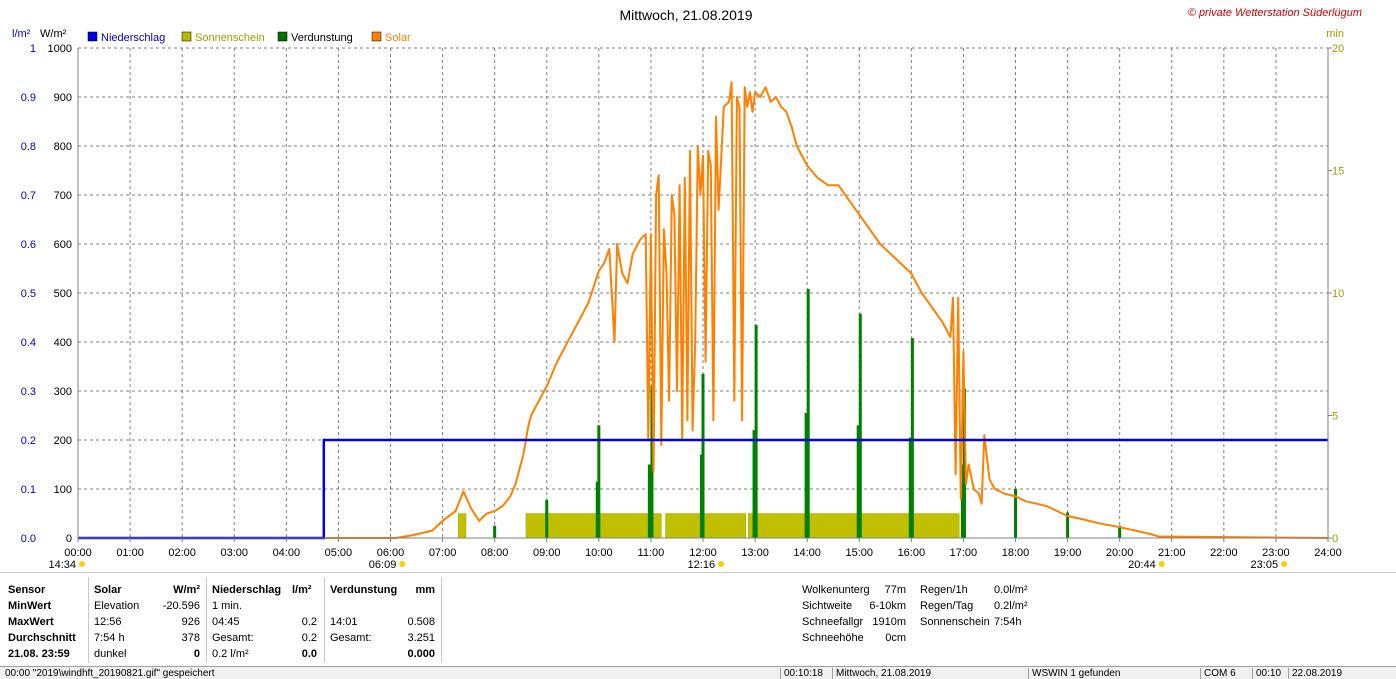  I want to click on status-date: Mittwoch, 21.08.2019, so click(883, 673).